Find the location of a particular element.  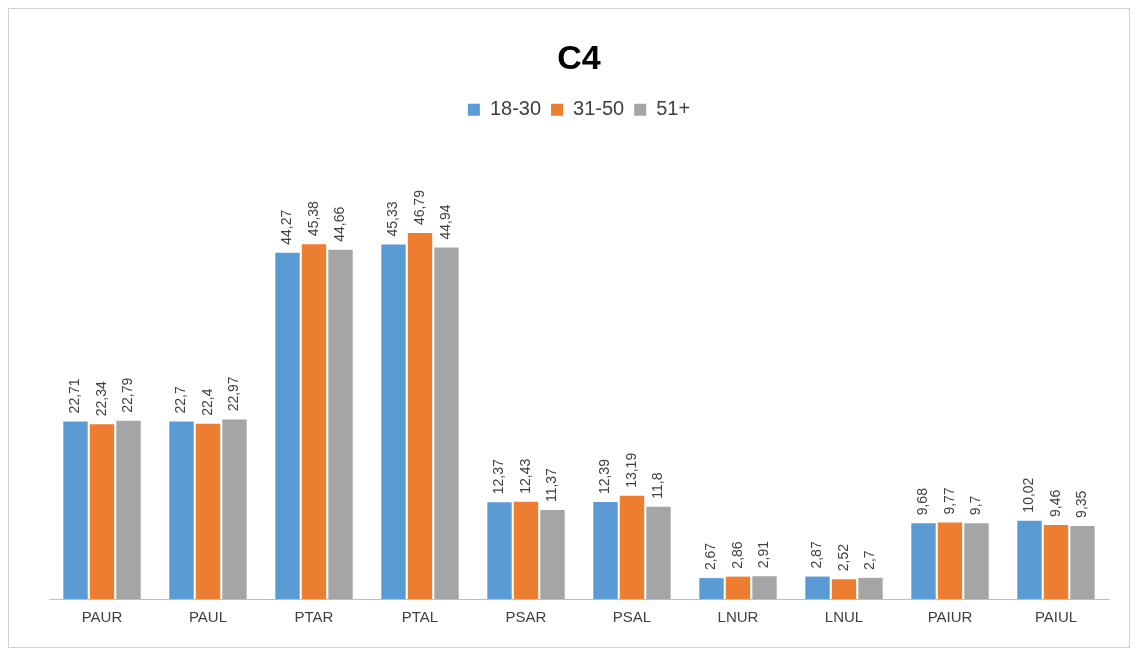

x-tick-label: LNUL is located at coordinates (844, 617).